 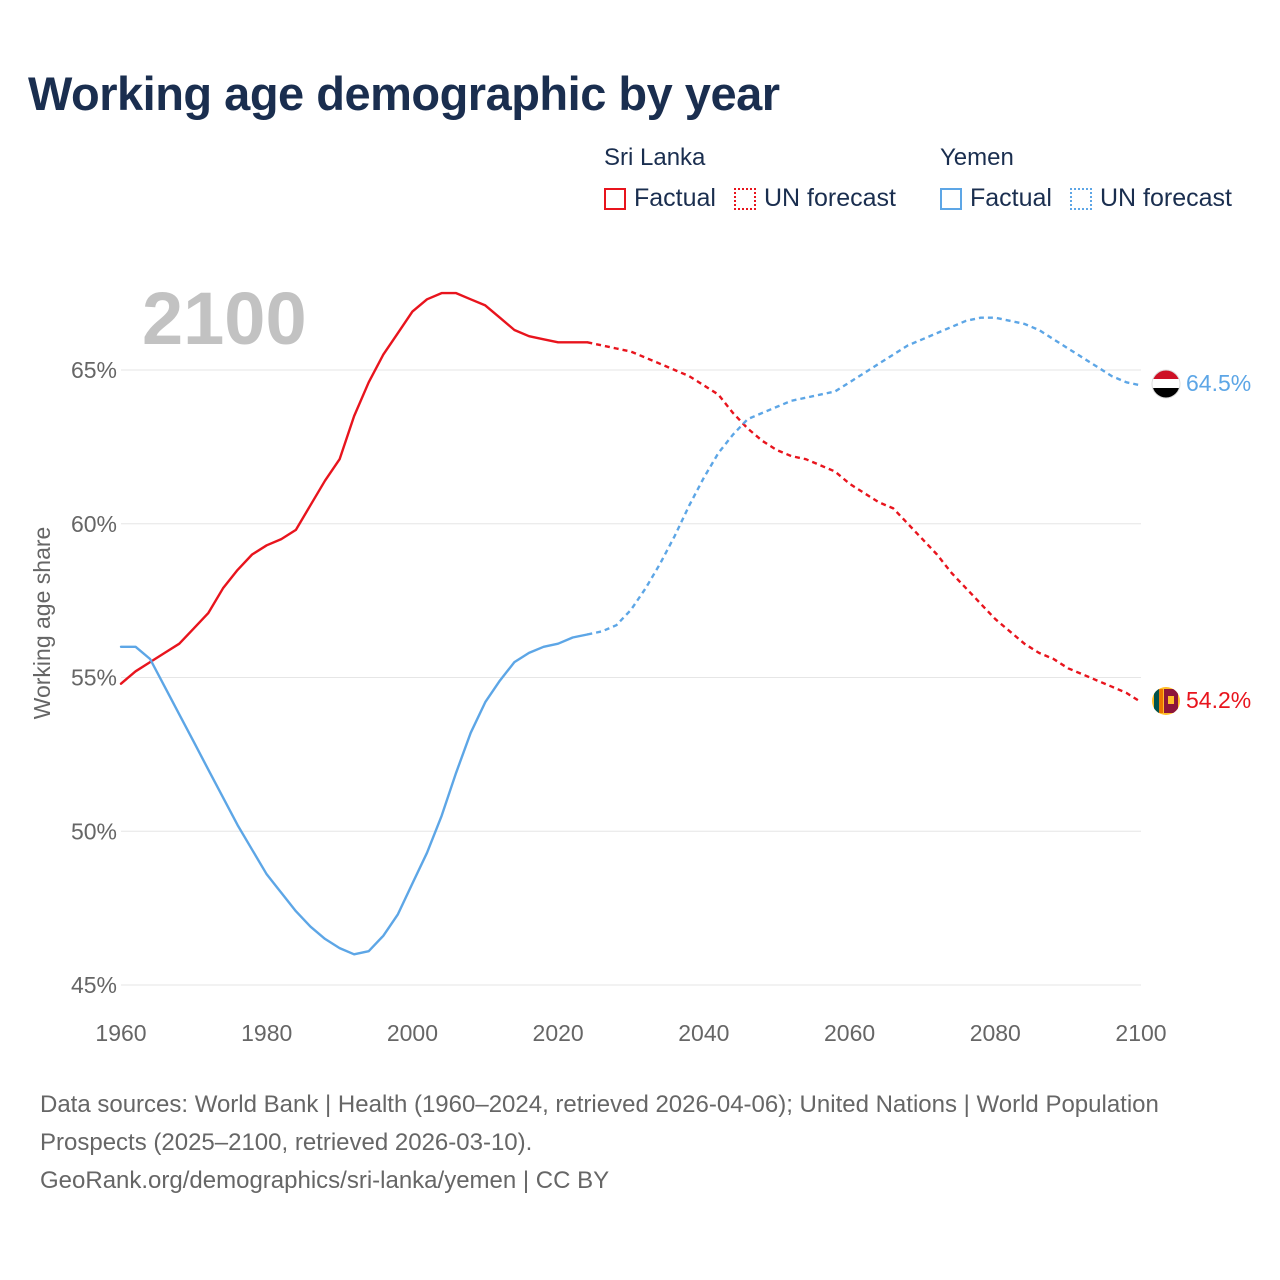 What do you see at coordinates (94, 678) in the screenshot?
I see `y-tick-label: 55%` at bounding box center [94, 678].